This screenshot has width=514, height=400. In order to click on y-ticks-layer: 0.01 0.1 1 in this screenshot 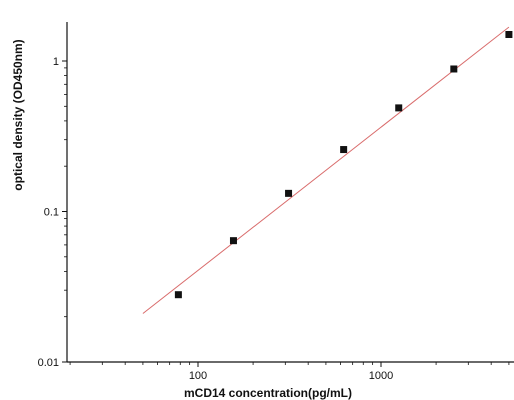, I will do `click(52, 212)`.